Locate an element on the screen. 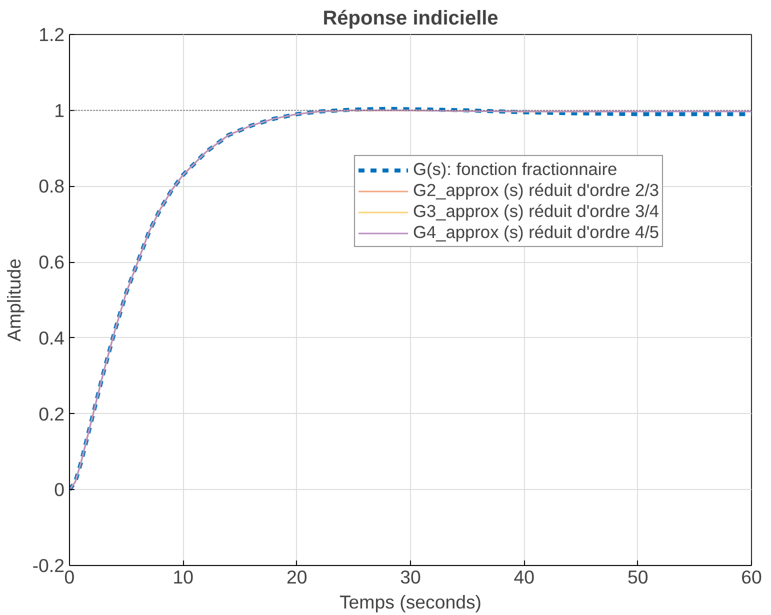 This screenshot has width=771, height=615. y-tick-label: 0.6 is located at coordinates (51, 262).